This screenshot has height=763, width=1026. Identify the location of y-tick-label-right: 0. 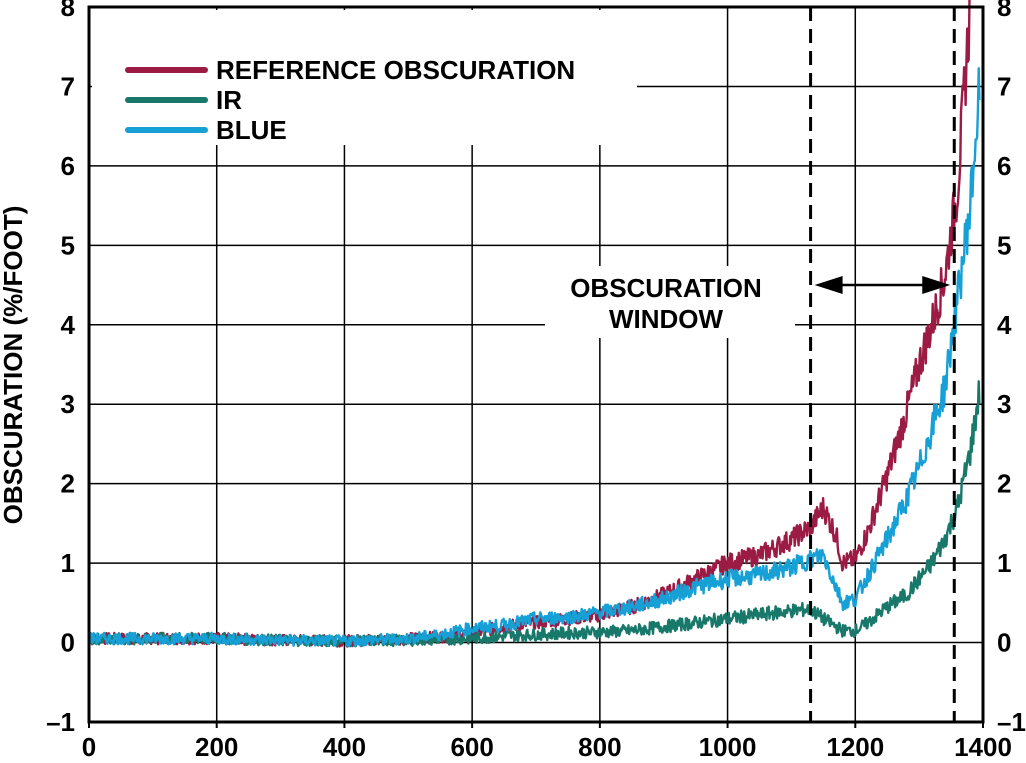
(1004, 643).